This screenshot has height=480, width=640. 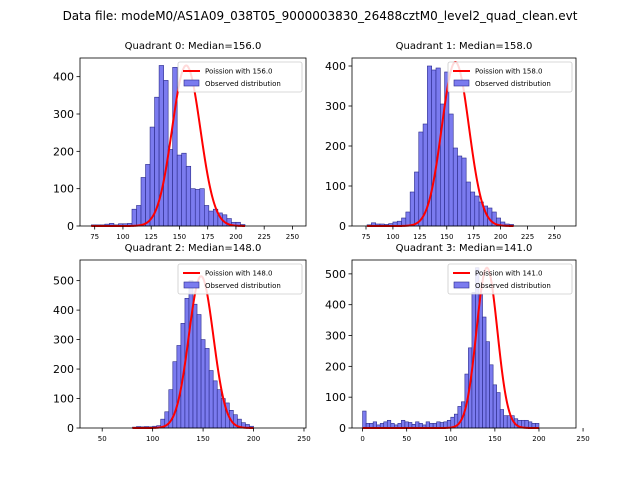 What do you see at coordinates (240, 279) in the screenshot?
I see `legend: Poission with 148.0 Observed distribution` at bounding box center [240, 279].